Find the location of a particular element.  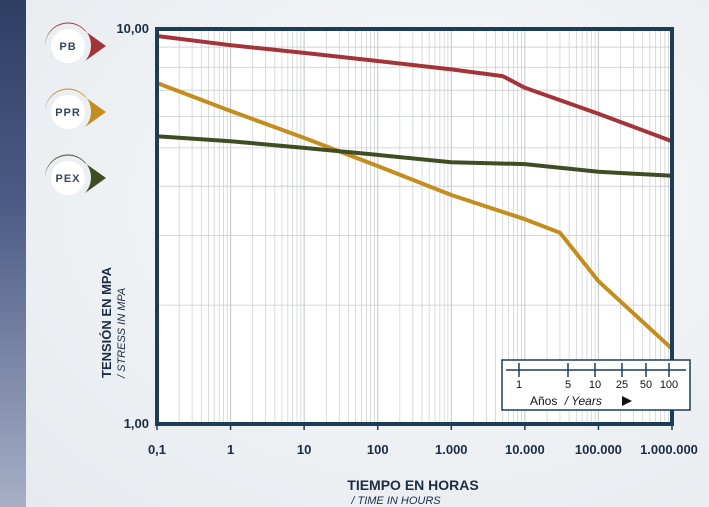

years-tick-label: 10 is located at coordinates (595, 385).